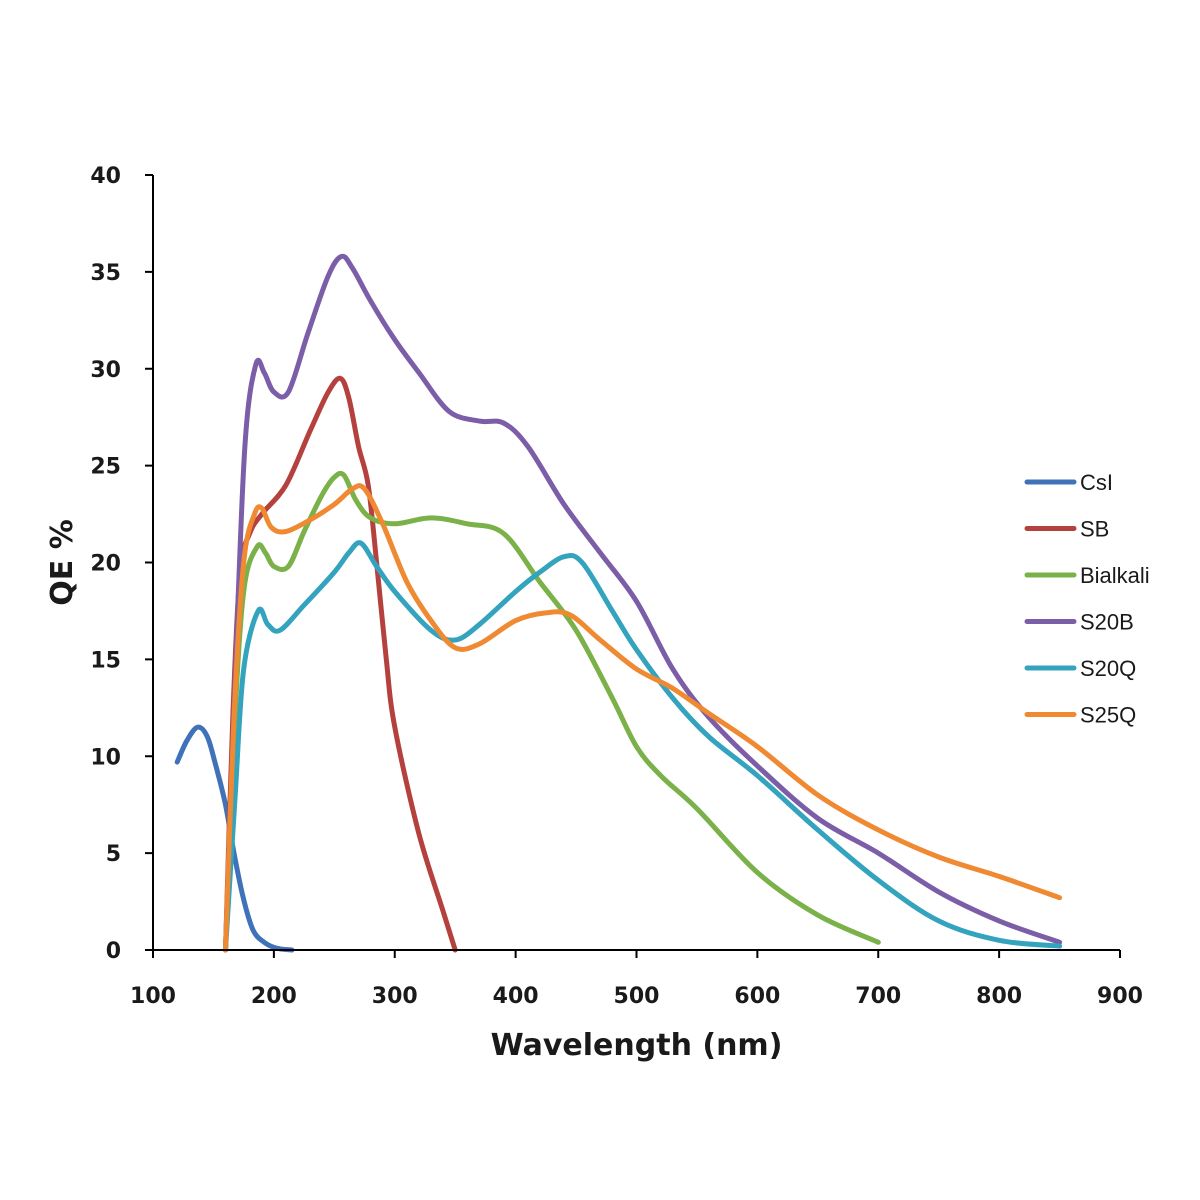  I want to click on x-tick-label: 800, so click(999, 996).